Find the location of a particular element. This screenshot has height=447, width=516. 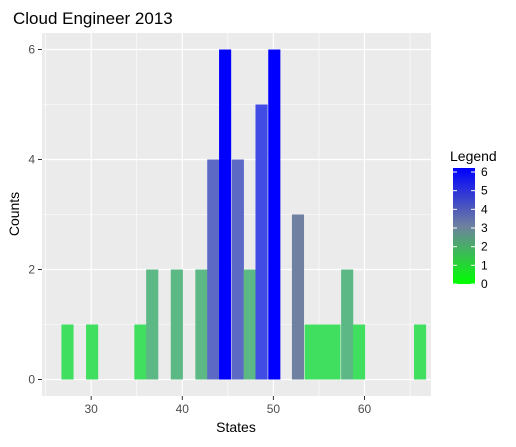

legend-label: 5 is located at coordinates (484, 191).